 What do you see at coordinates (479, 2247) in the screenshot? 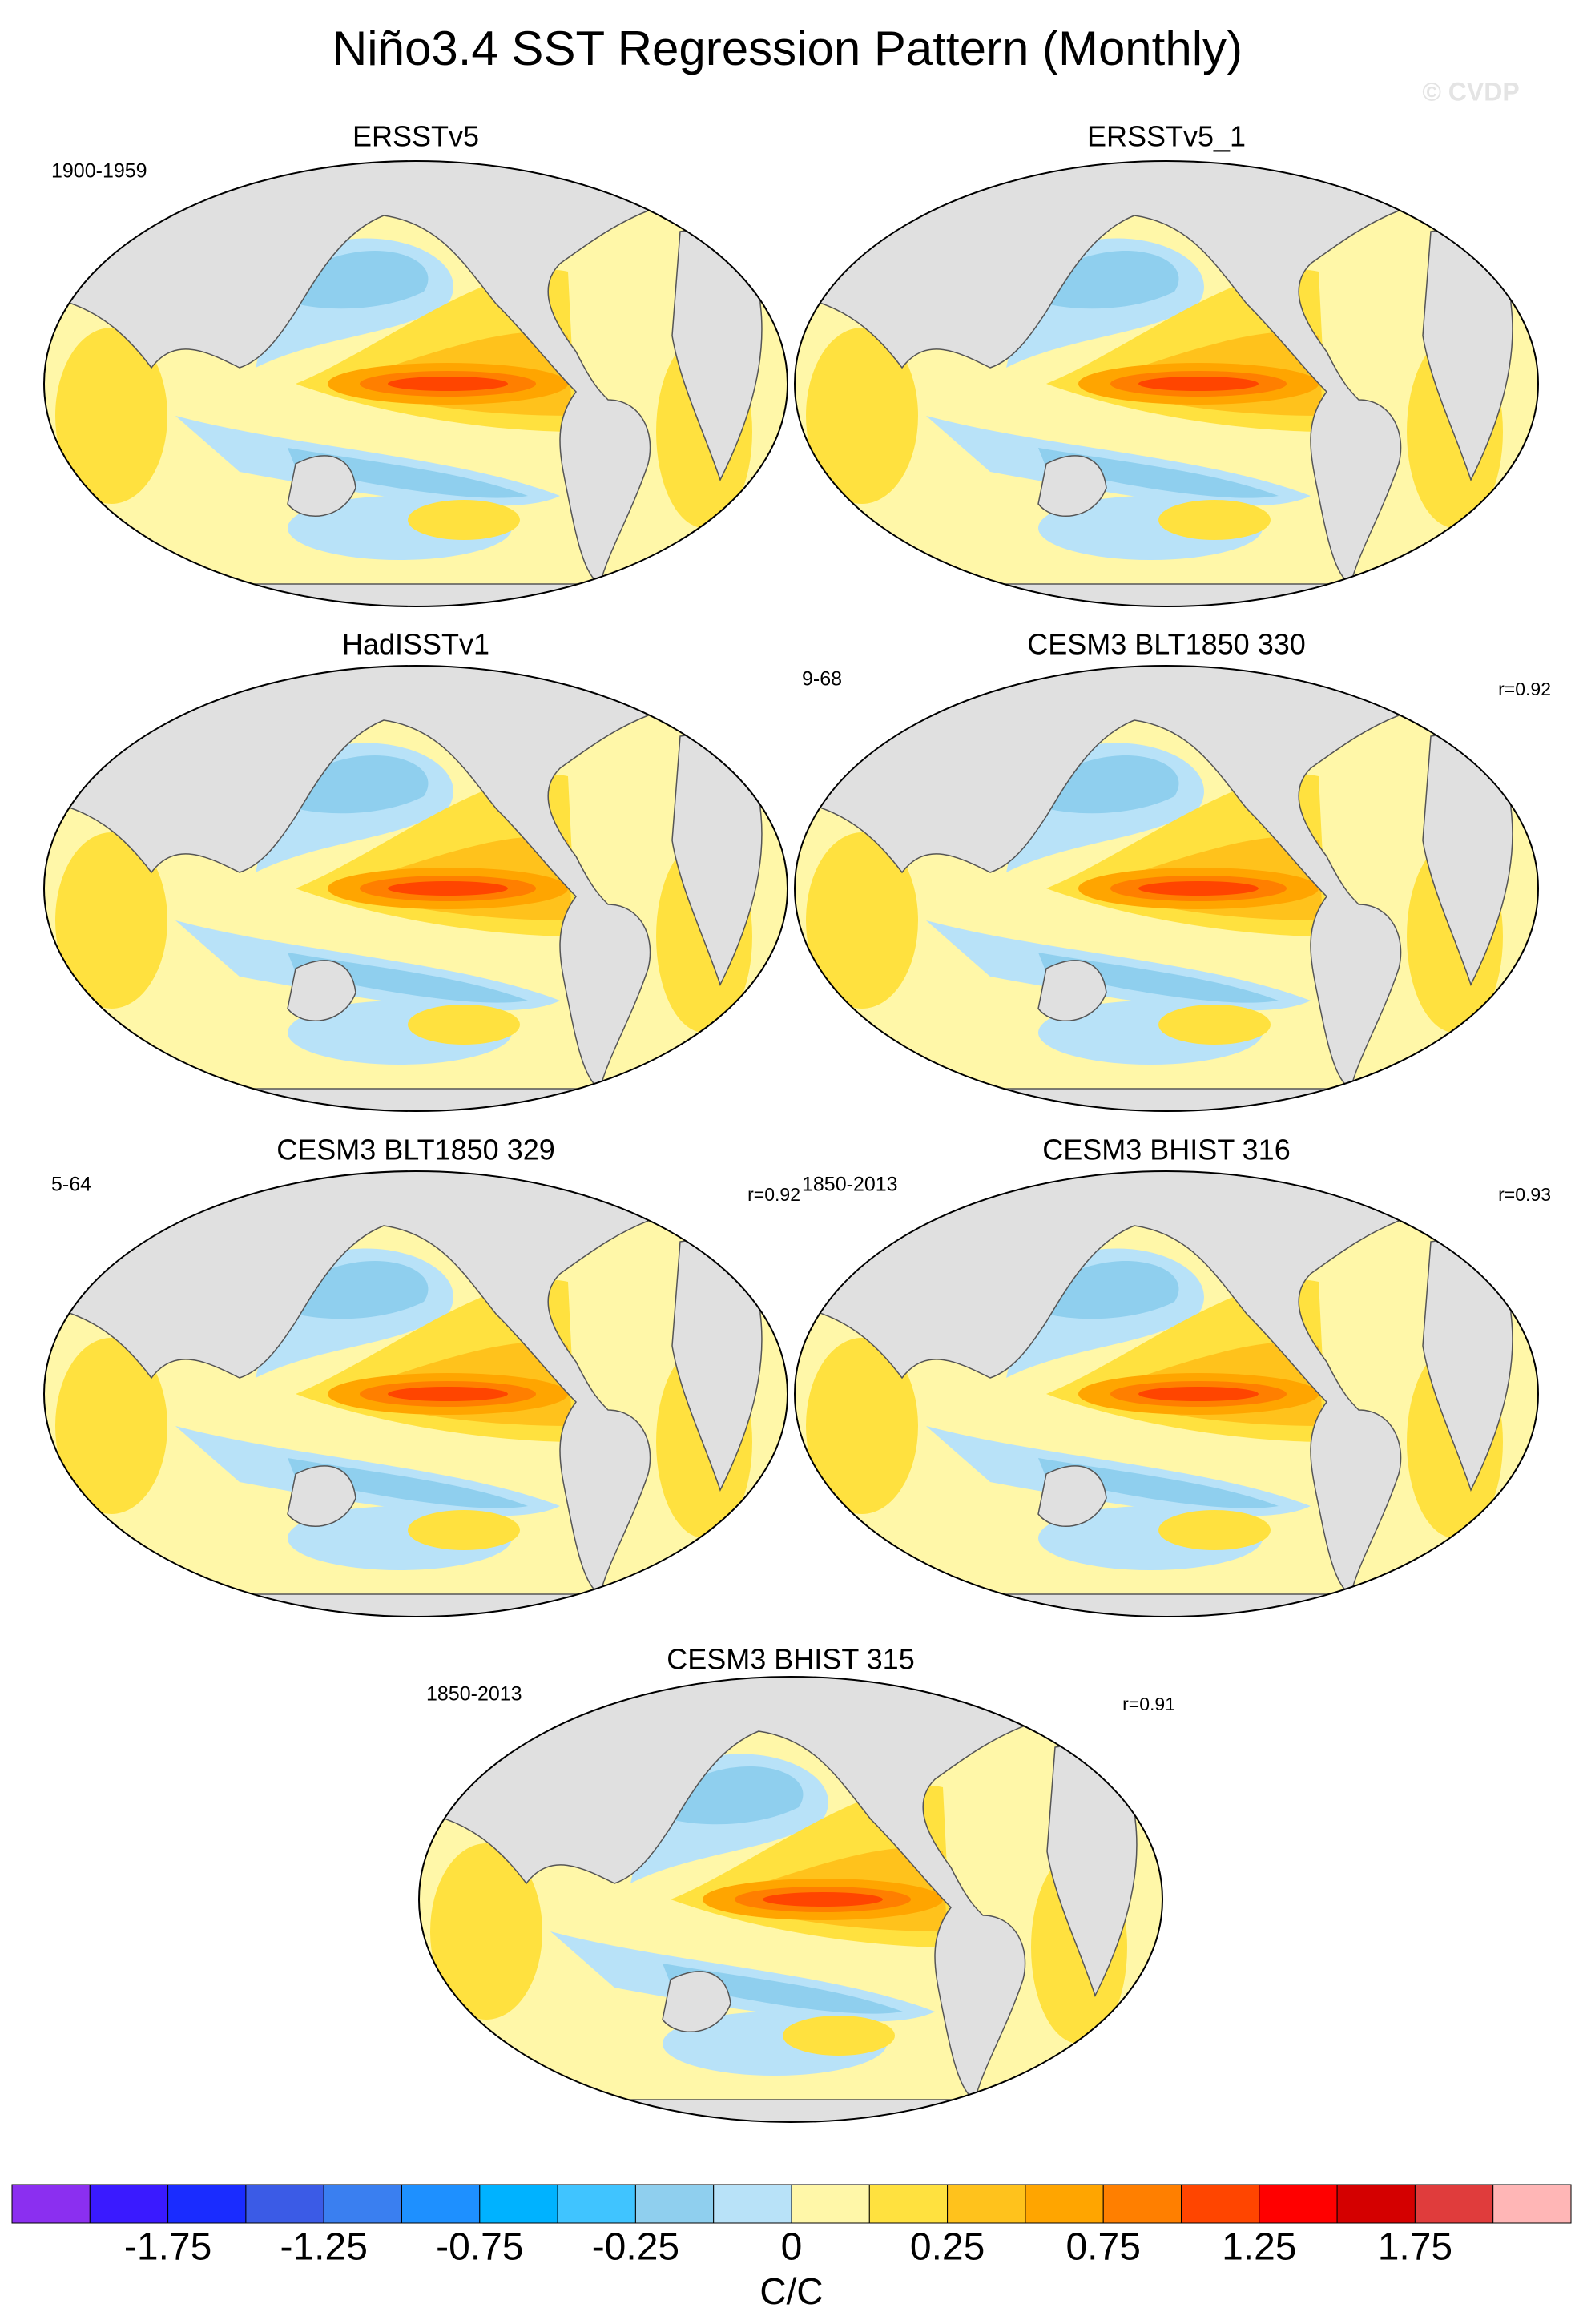
I see `colorbar-tick-label: -0.75` at bounding box center [479, 2247].